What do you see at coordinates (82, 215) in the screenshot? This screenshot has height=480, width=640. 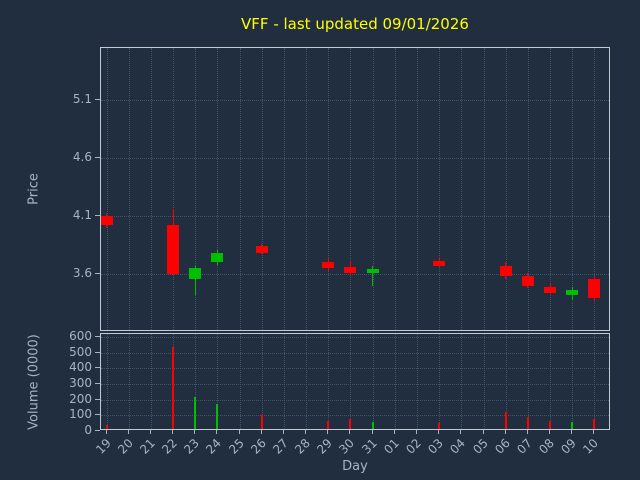 I see `y-tick-label: 4.1` at bounding box center [82, 215].